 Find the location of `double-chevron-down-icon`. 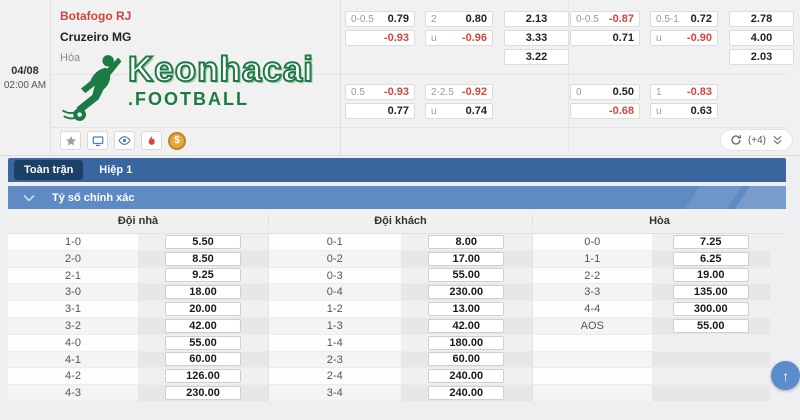

double-chevron-down-icon is located at coordinates (777, 140).